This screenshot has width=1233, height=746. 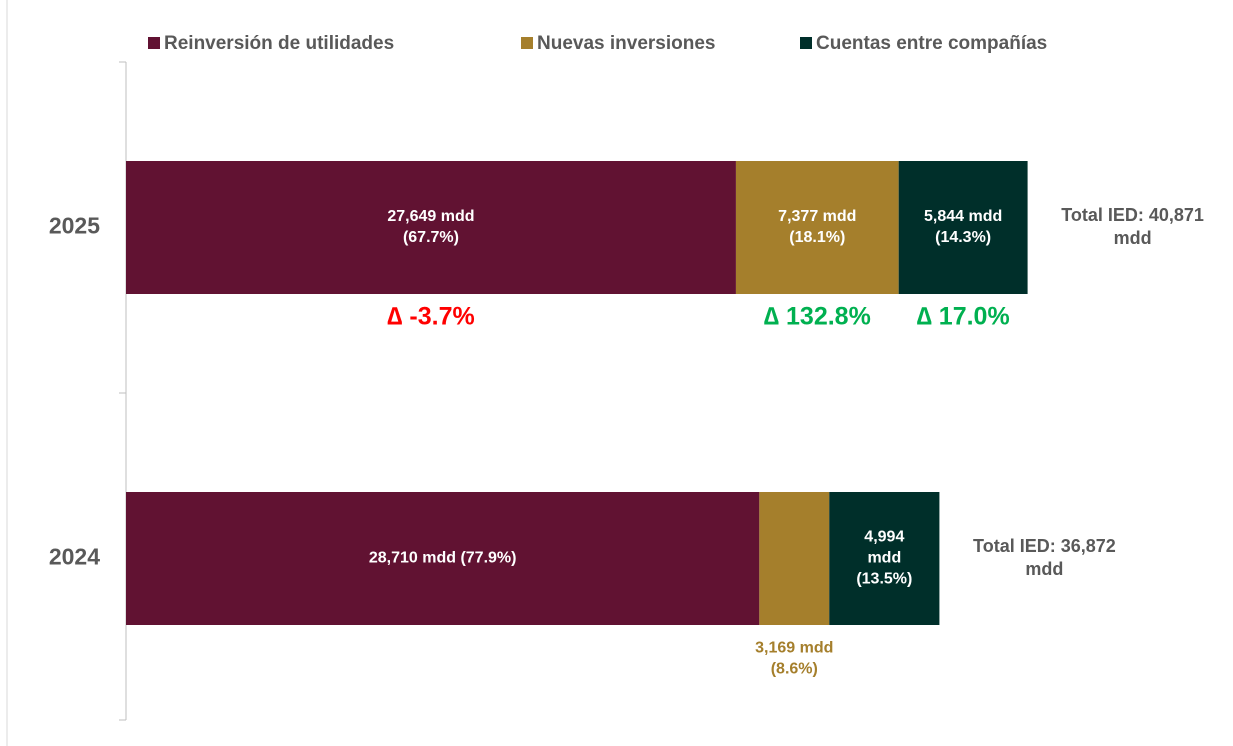 I want to click on value-label: 4,994, so click(x=884, y=537).